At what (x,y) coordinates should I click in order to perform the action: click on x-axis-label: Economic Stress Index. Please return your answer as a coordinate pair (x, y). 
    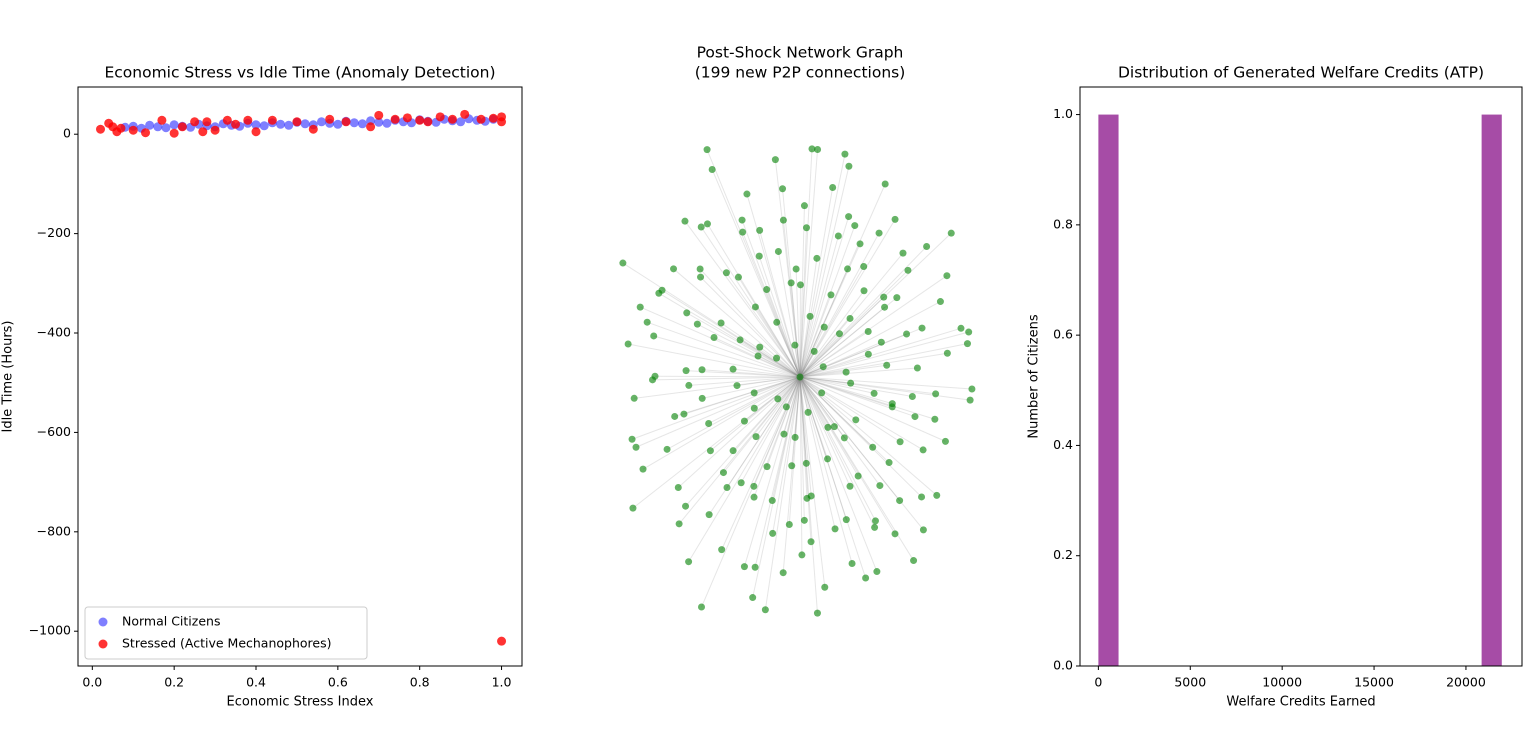
    Looking at the image, I should click on (300, 702).